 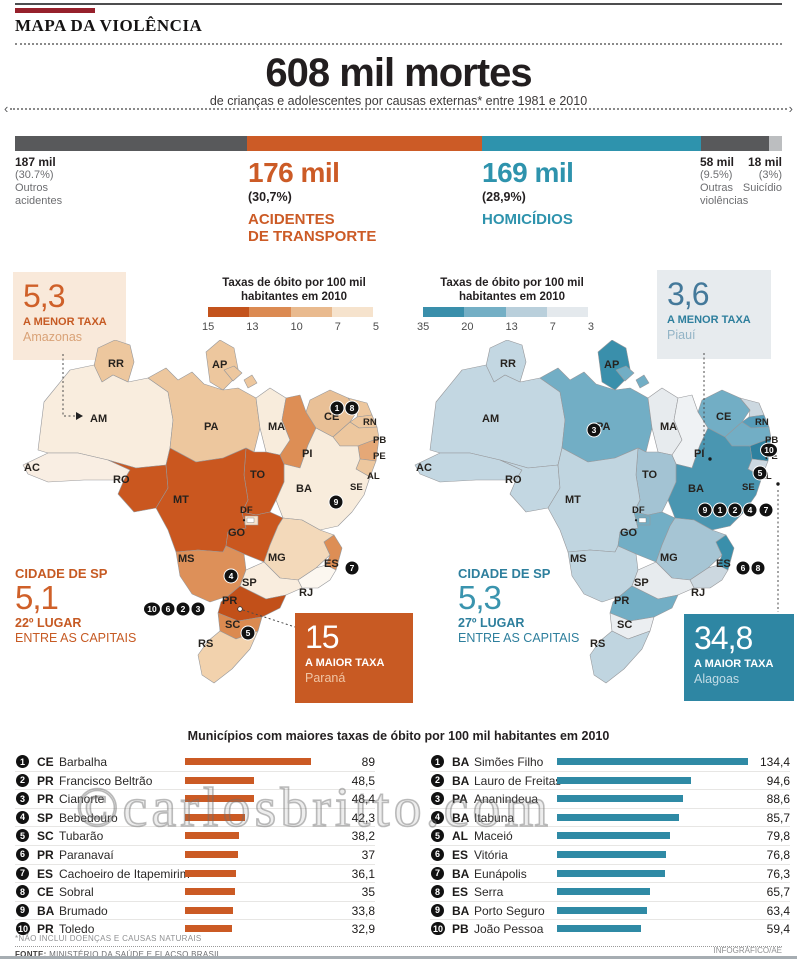 I want to click on segment-pct: (9.5%), so click(x=716, y=175).